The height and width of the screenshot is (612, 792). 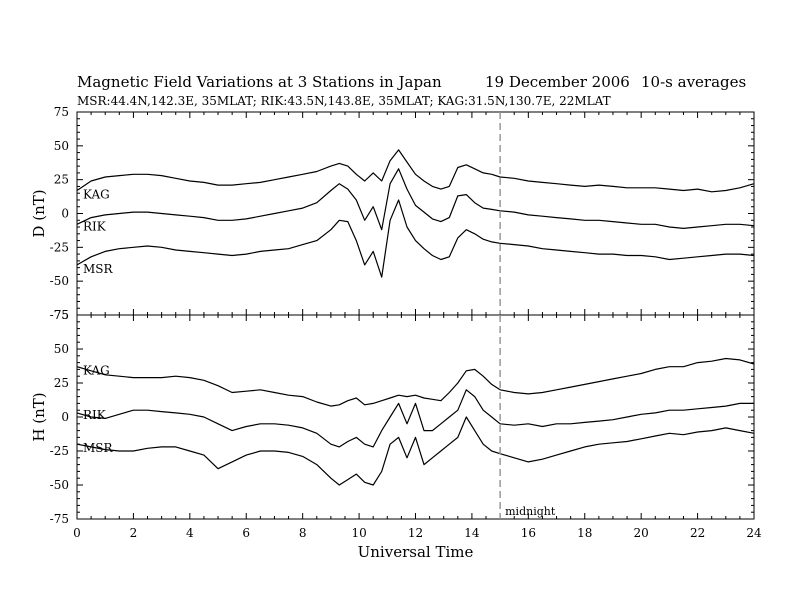 What do you see at coordinates (61, 112) in the screenshot?
I see `y-tick-label-D: 75` at bounding box center [61, 112].